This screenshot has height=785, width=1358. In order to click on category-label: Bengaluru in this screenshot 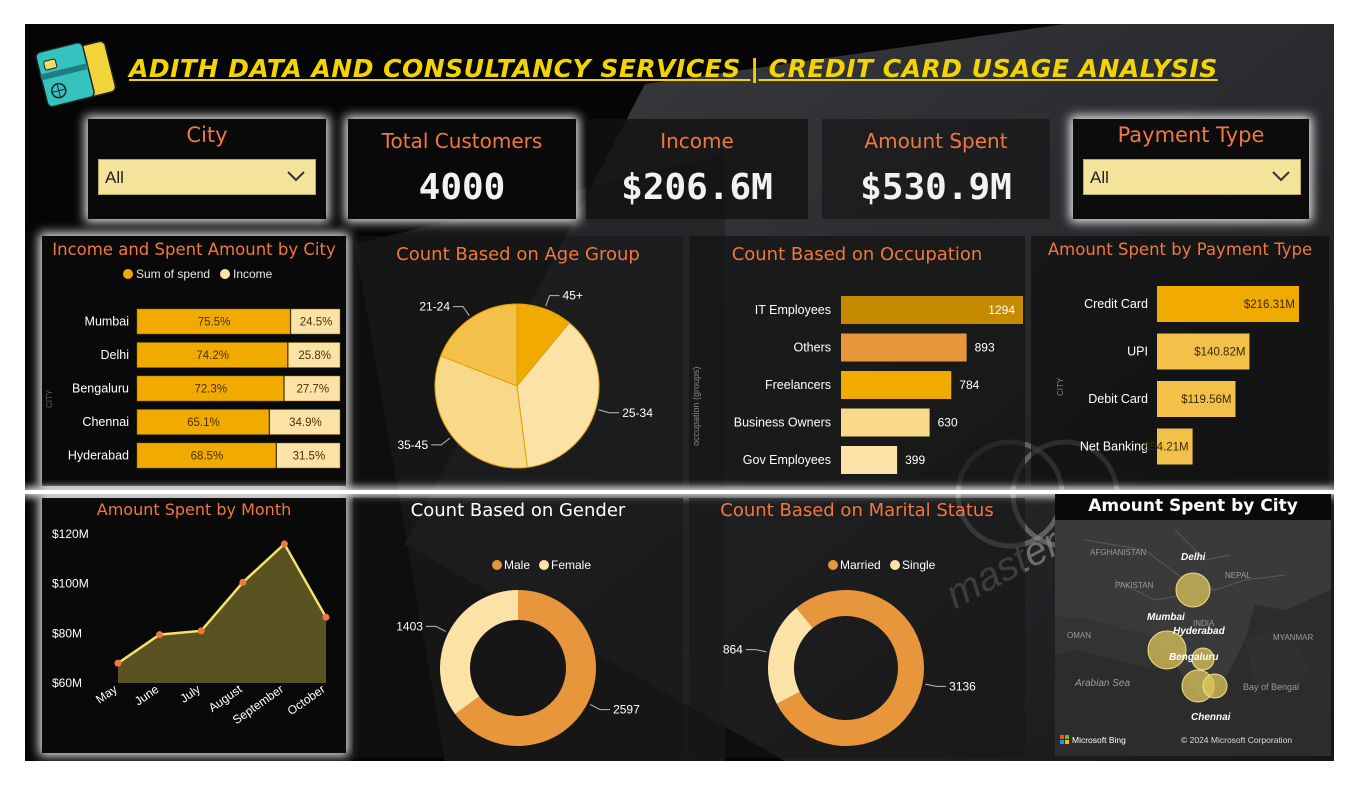, I will do `click(100, 389)`.